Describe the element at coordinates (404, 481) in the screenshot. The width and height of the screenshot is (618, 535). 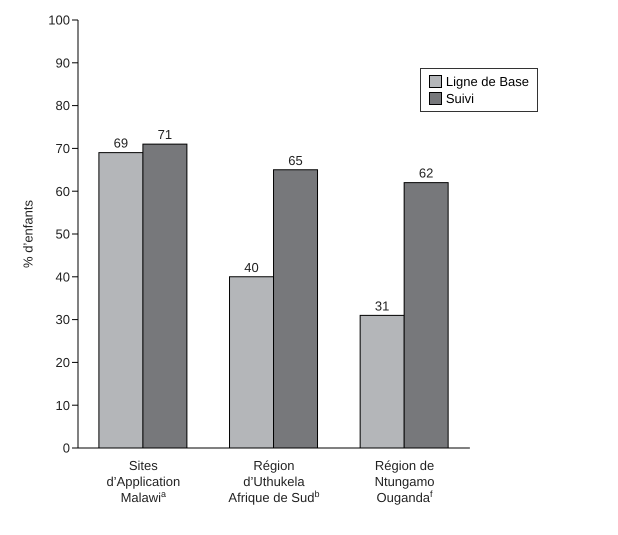
I see `x-tick-label: Région de Ntungamo Ouganda$^{f}$` at that location.